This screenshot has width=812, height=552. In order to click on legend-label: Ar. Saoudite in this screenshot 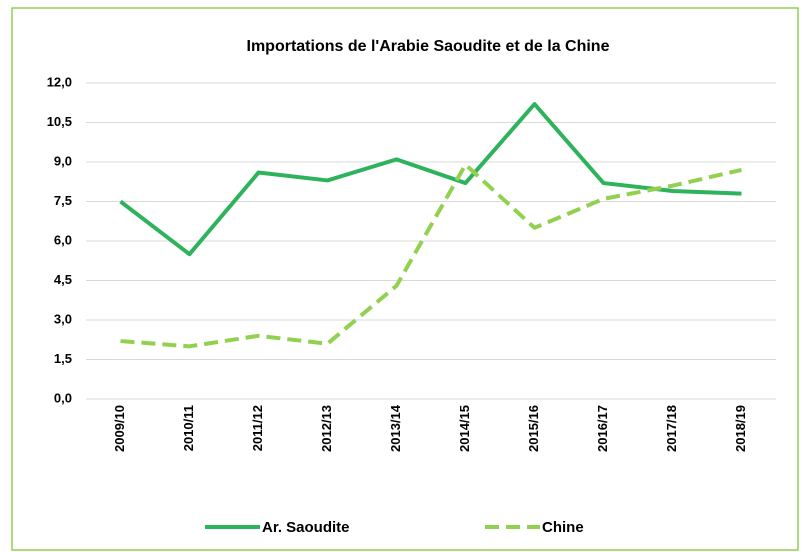, I will do `click(306, 527)`.